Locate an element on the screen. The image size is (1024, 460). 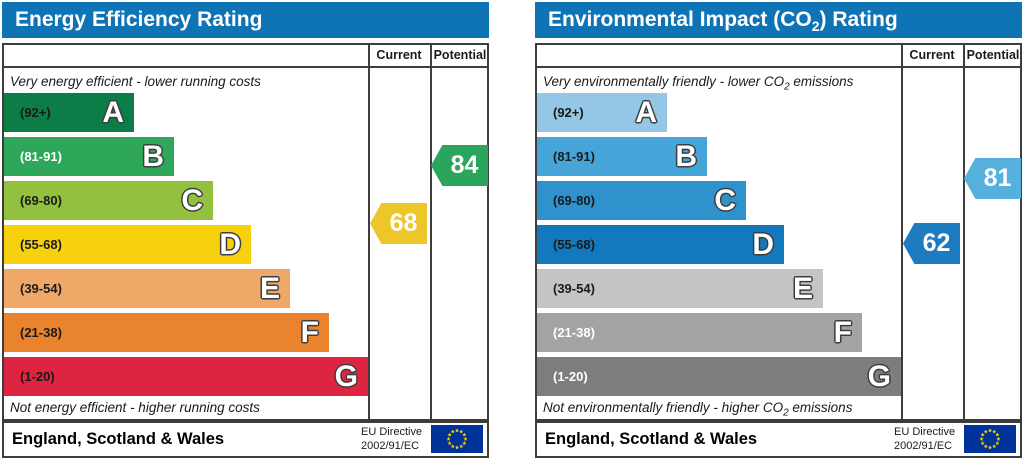
chart-title: Environmental Impact (CO2) Rating is located at coordinates (778, 23).